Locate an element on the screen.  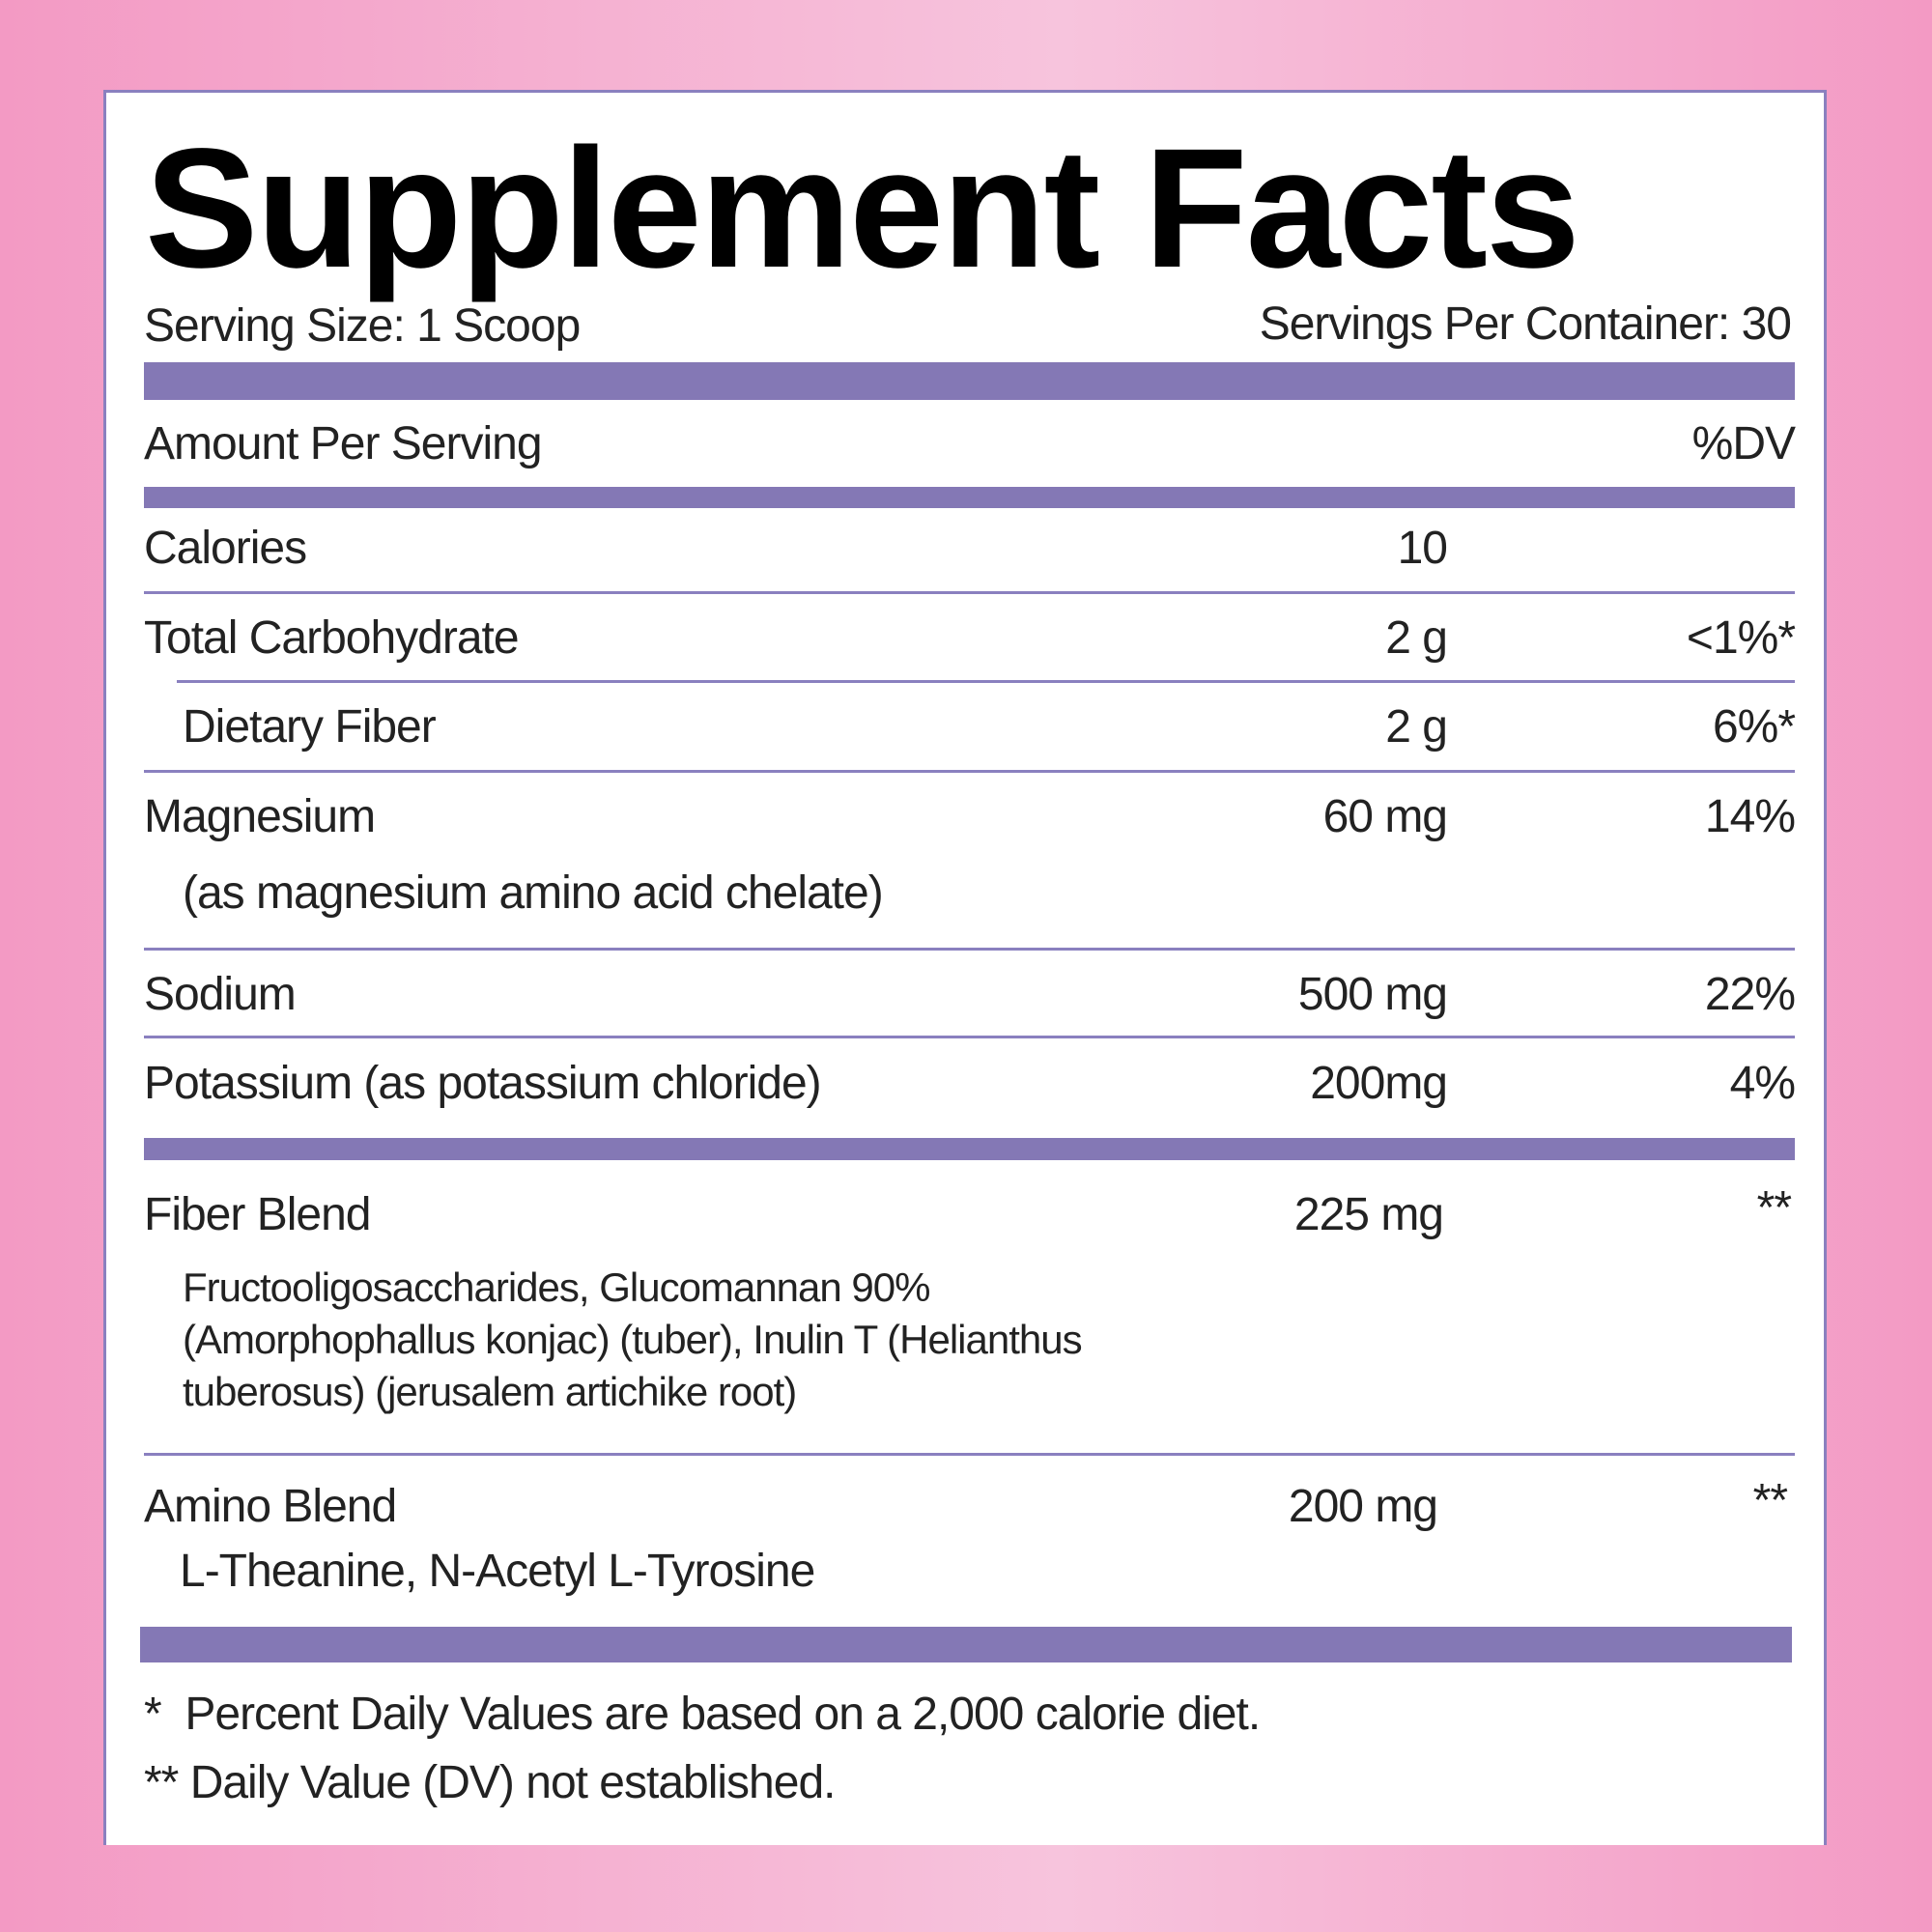
nutrient-name: Calories is located at coordinates (225, 548).